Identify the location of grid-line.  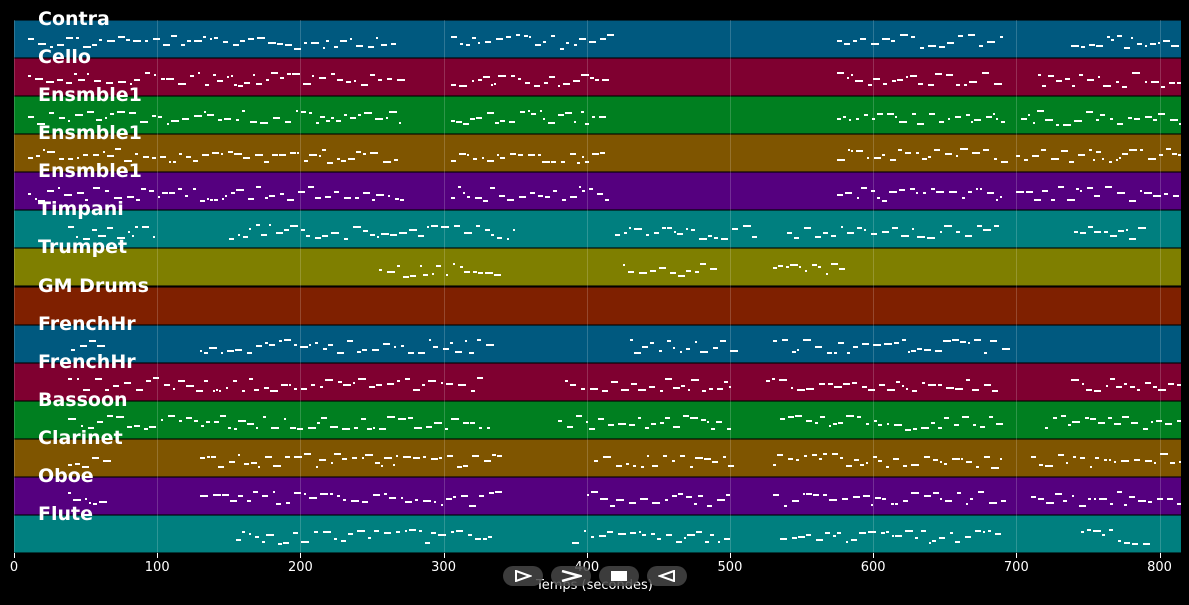
(158, 286).